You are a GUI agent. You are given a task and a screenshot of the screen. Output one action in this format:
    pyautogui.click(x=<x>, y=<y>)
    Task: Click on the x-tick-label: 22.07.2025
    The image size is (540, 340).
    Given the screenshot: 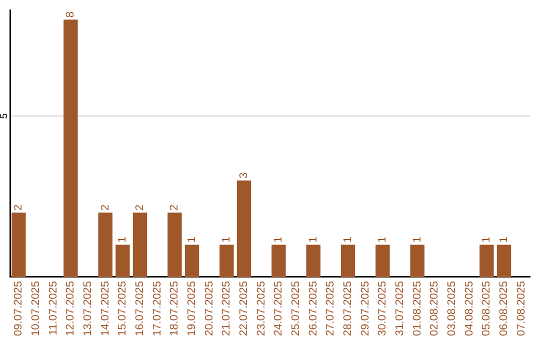 What is the action you would take?
    pyautogui.click(x=244, y=308)
    